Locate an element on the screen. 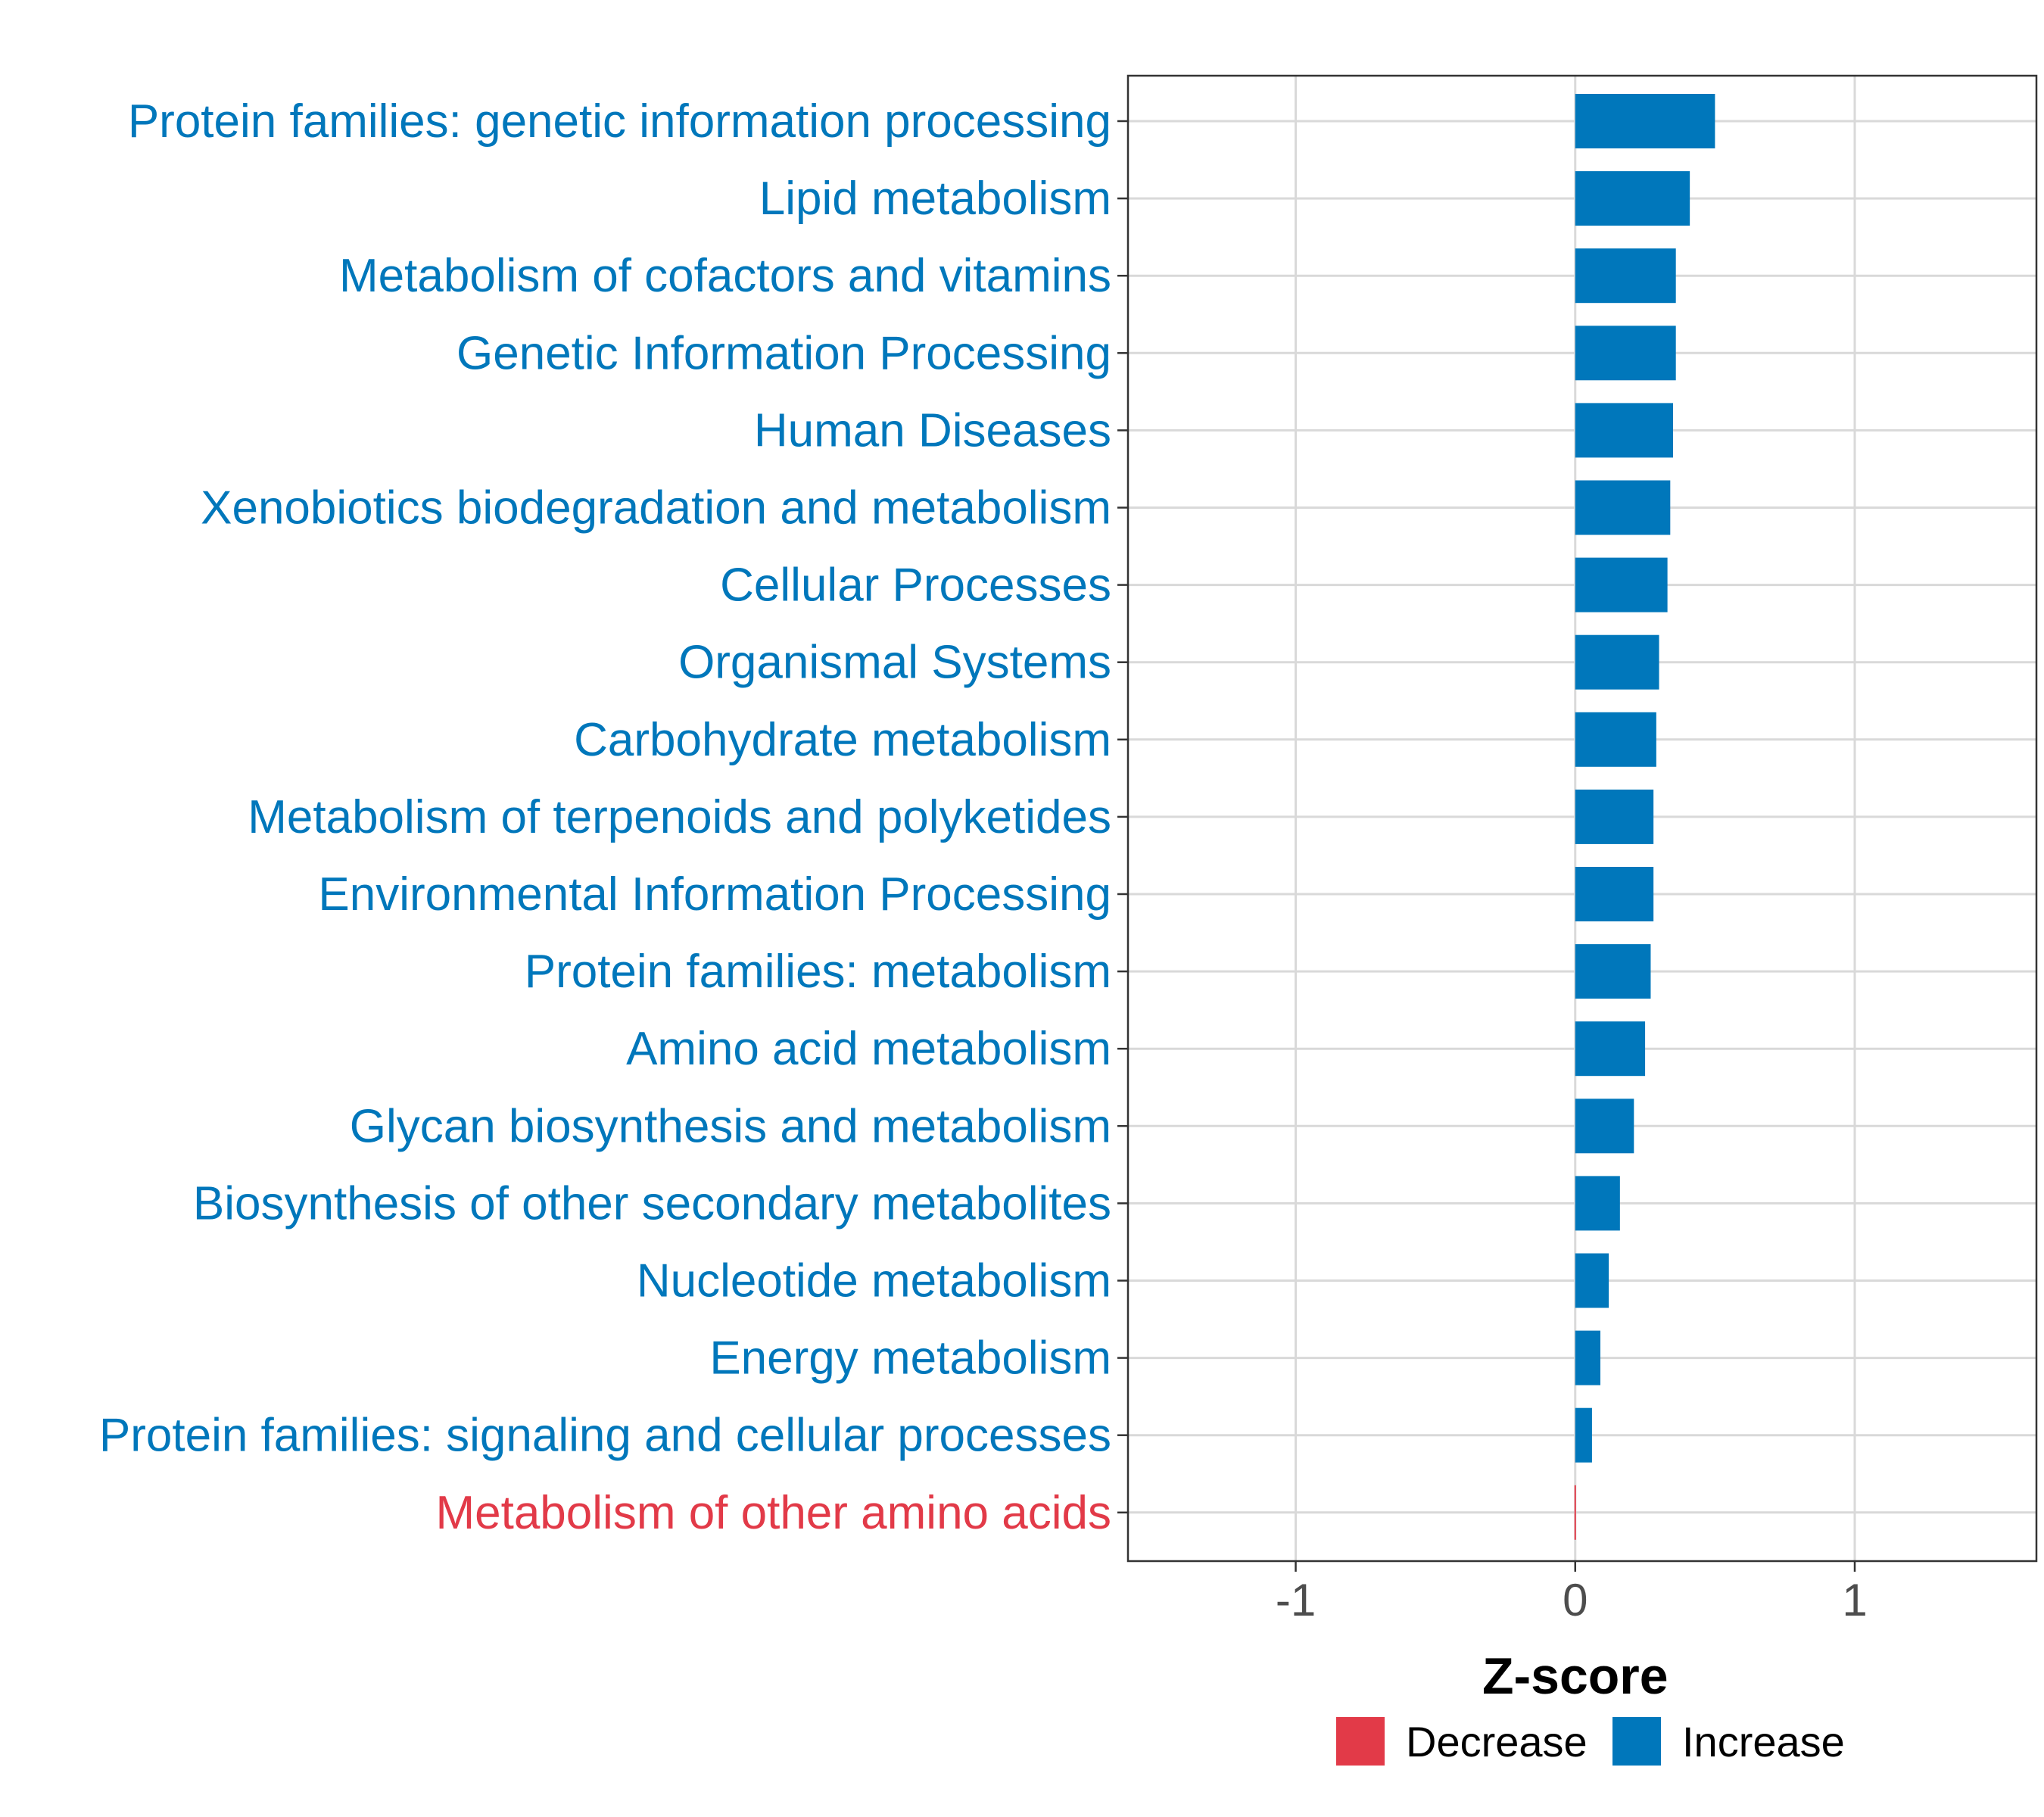  category-label: Amino acid metabolism is located at coordinates (868, 1049).